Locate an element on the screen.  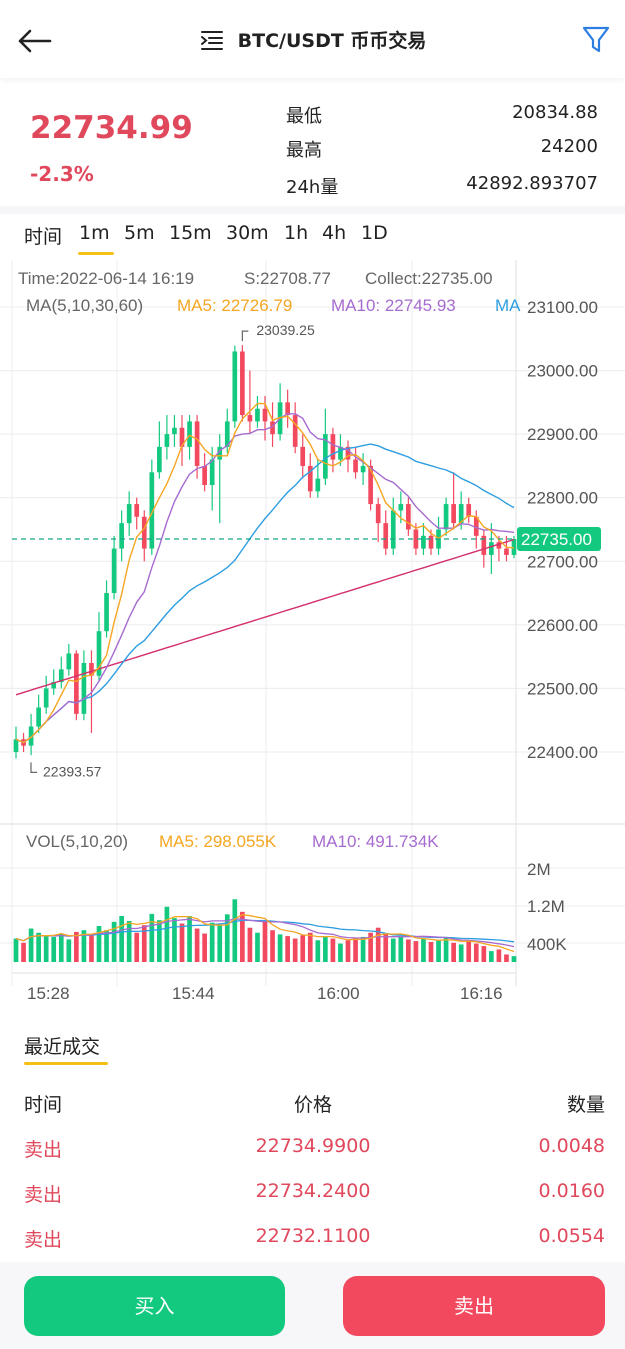
filter-button is located at coordinates (596, 40).